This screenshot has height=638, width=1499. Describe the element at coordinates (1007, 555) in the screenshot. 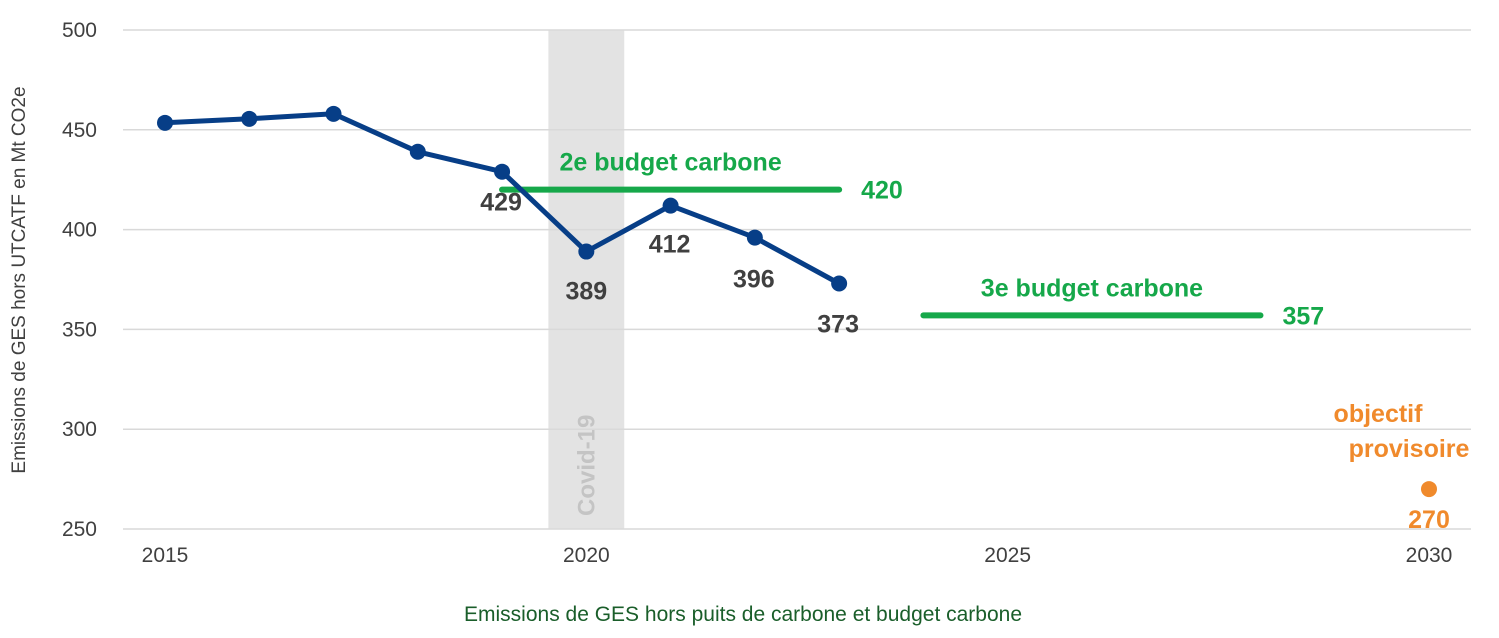

I see `x-tick-2025: 2025` at that location.